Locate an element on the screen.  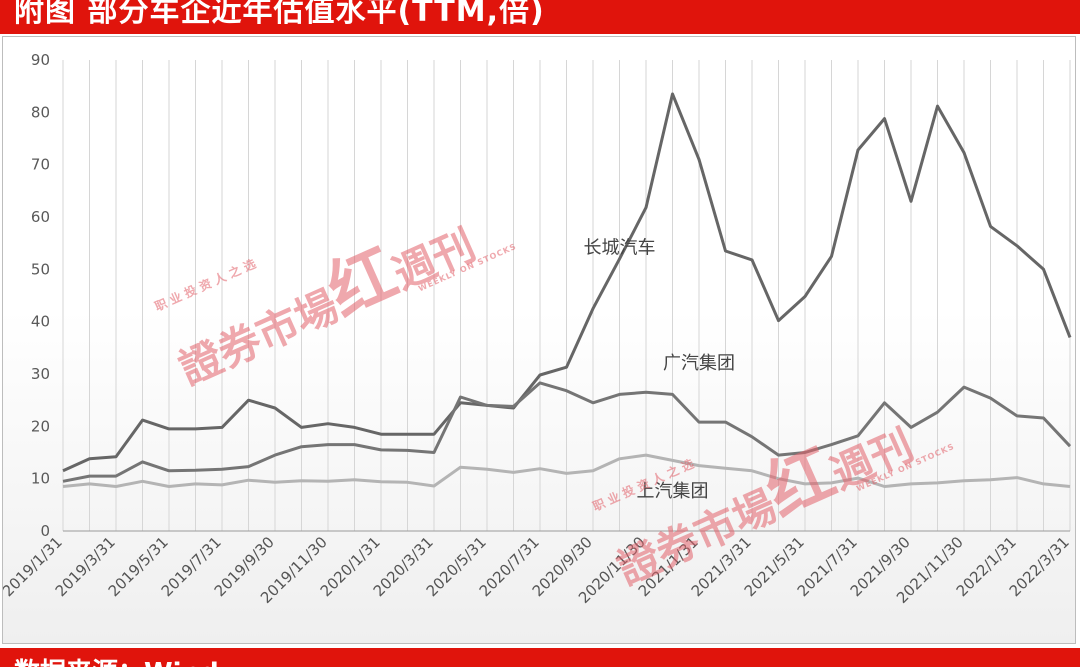
source-note: 数据来源：Wind is located at coordinates (116, 659).